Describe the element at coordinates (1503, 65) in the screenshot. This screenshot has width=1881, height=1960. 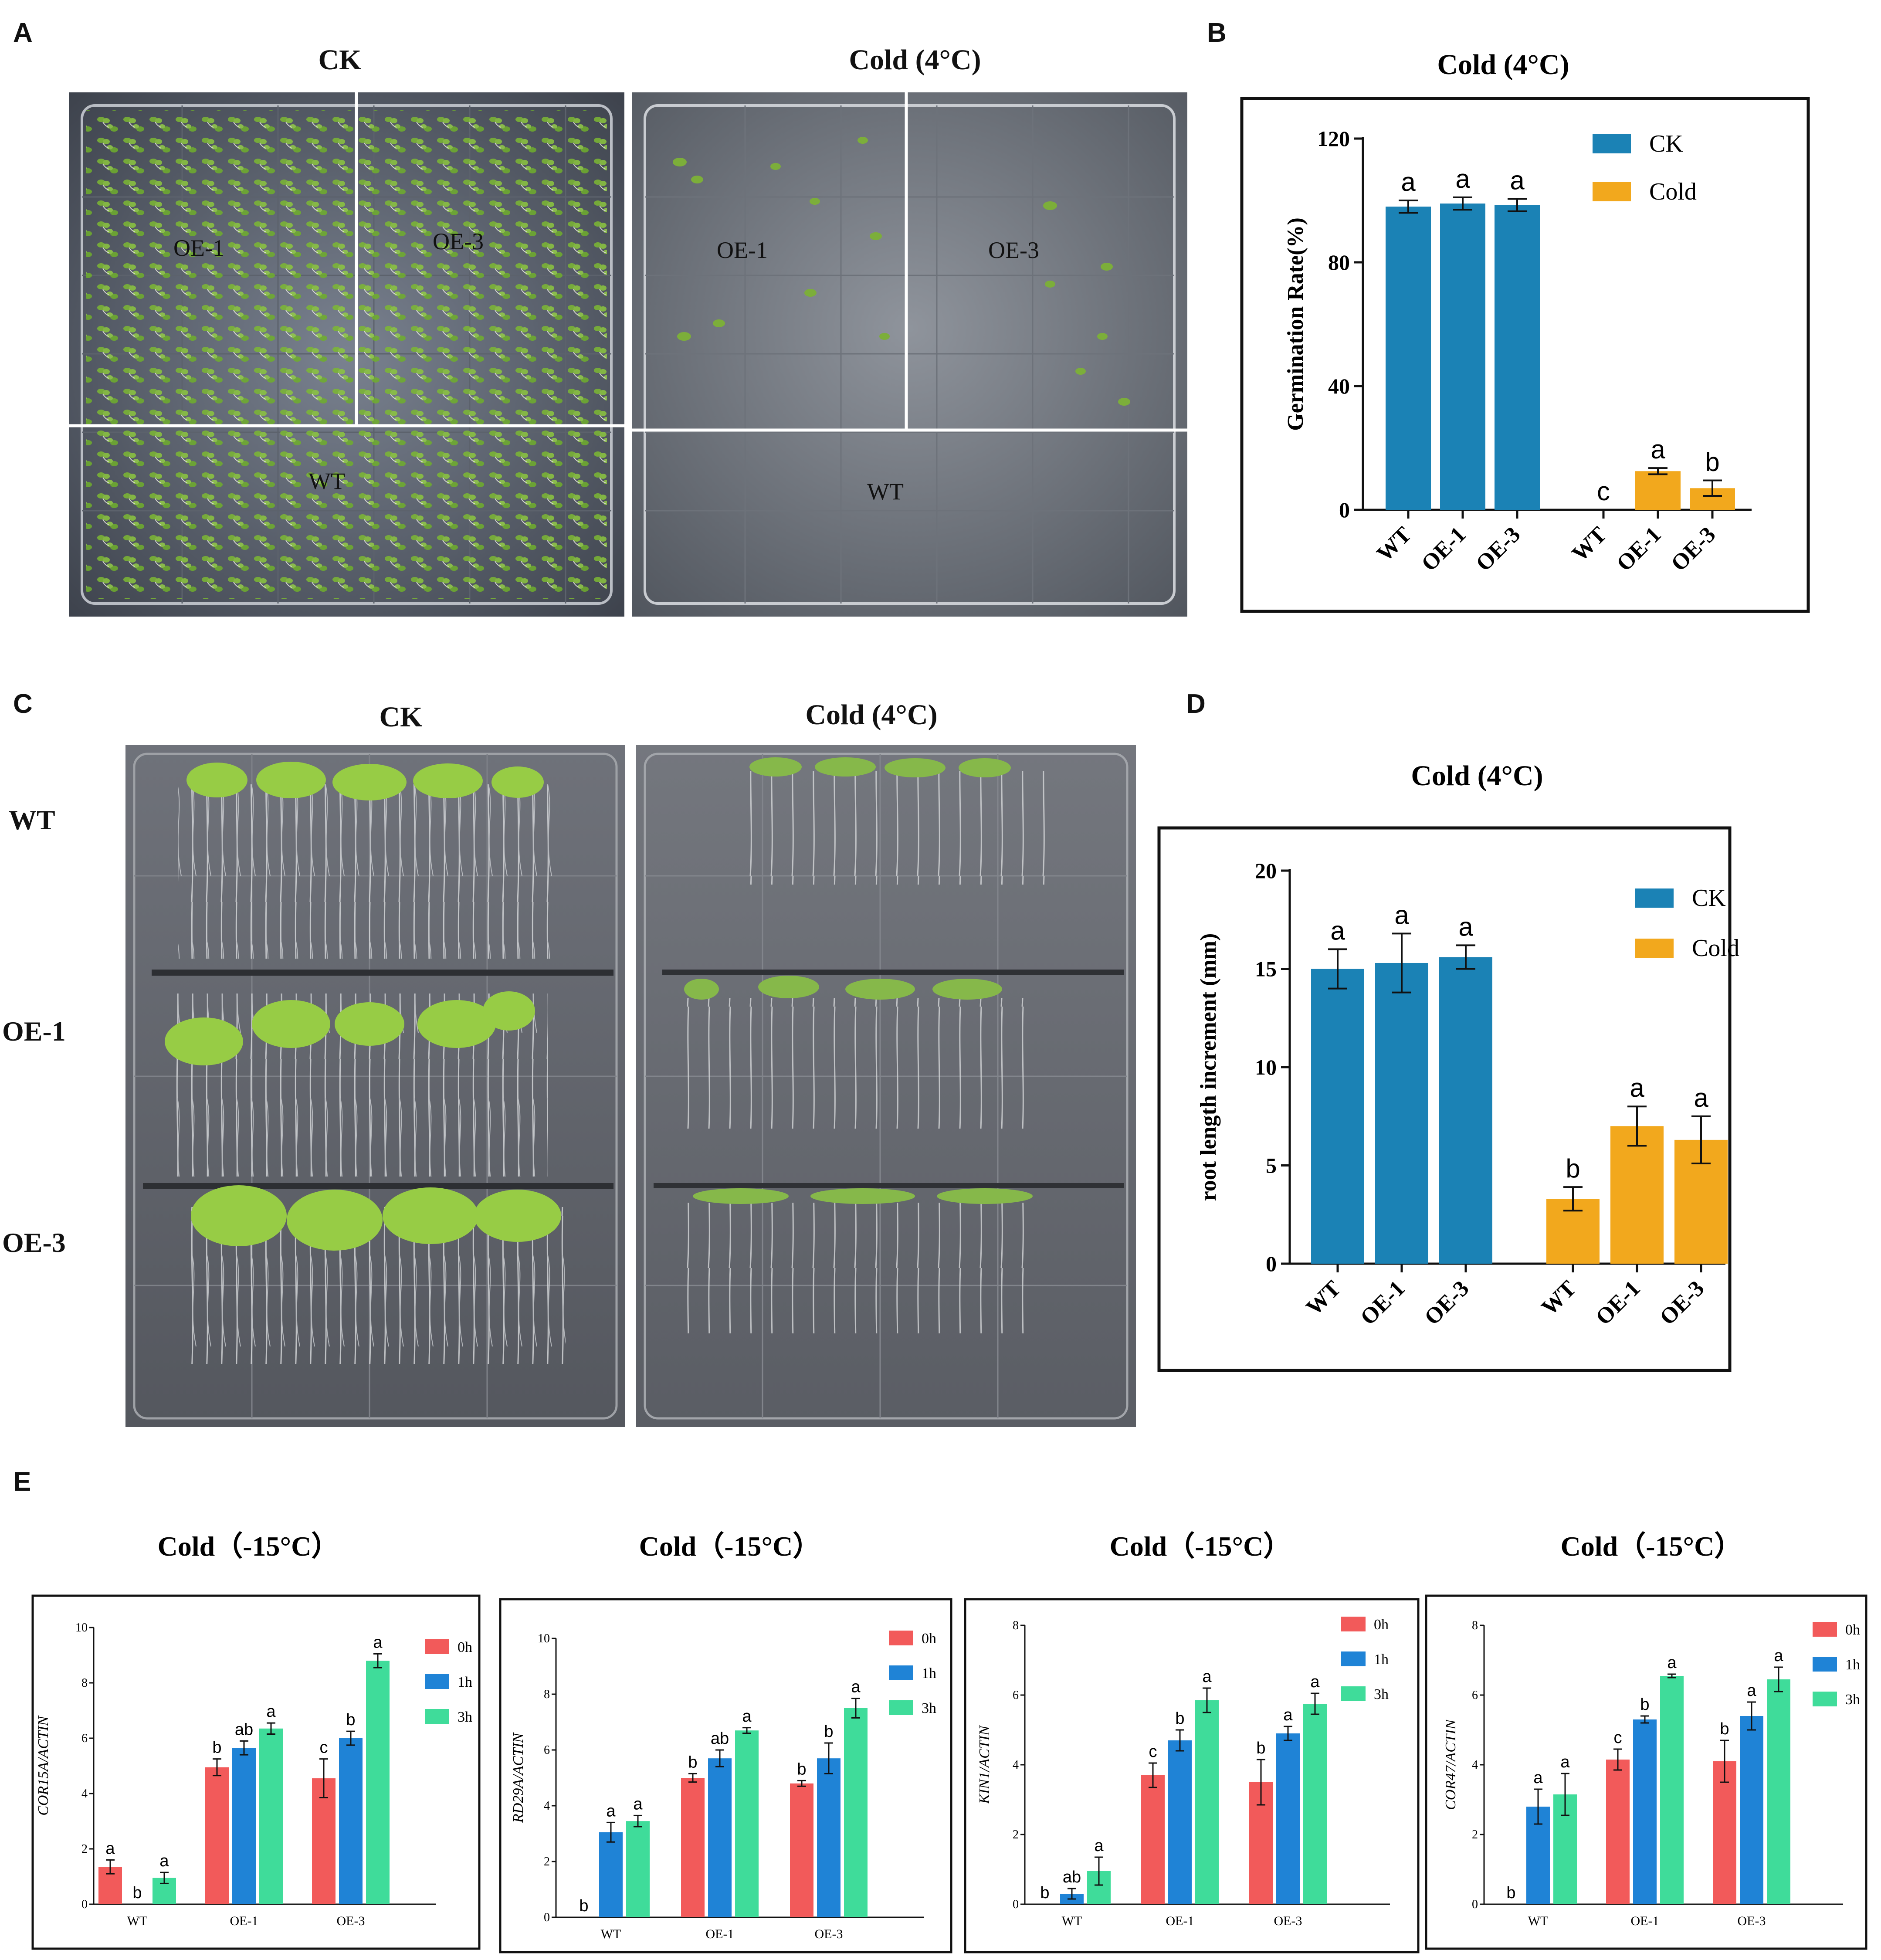
I see `chart-title: Cold (4°C)` at that location.